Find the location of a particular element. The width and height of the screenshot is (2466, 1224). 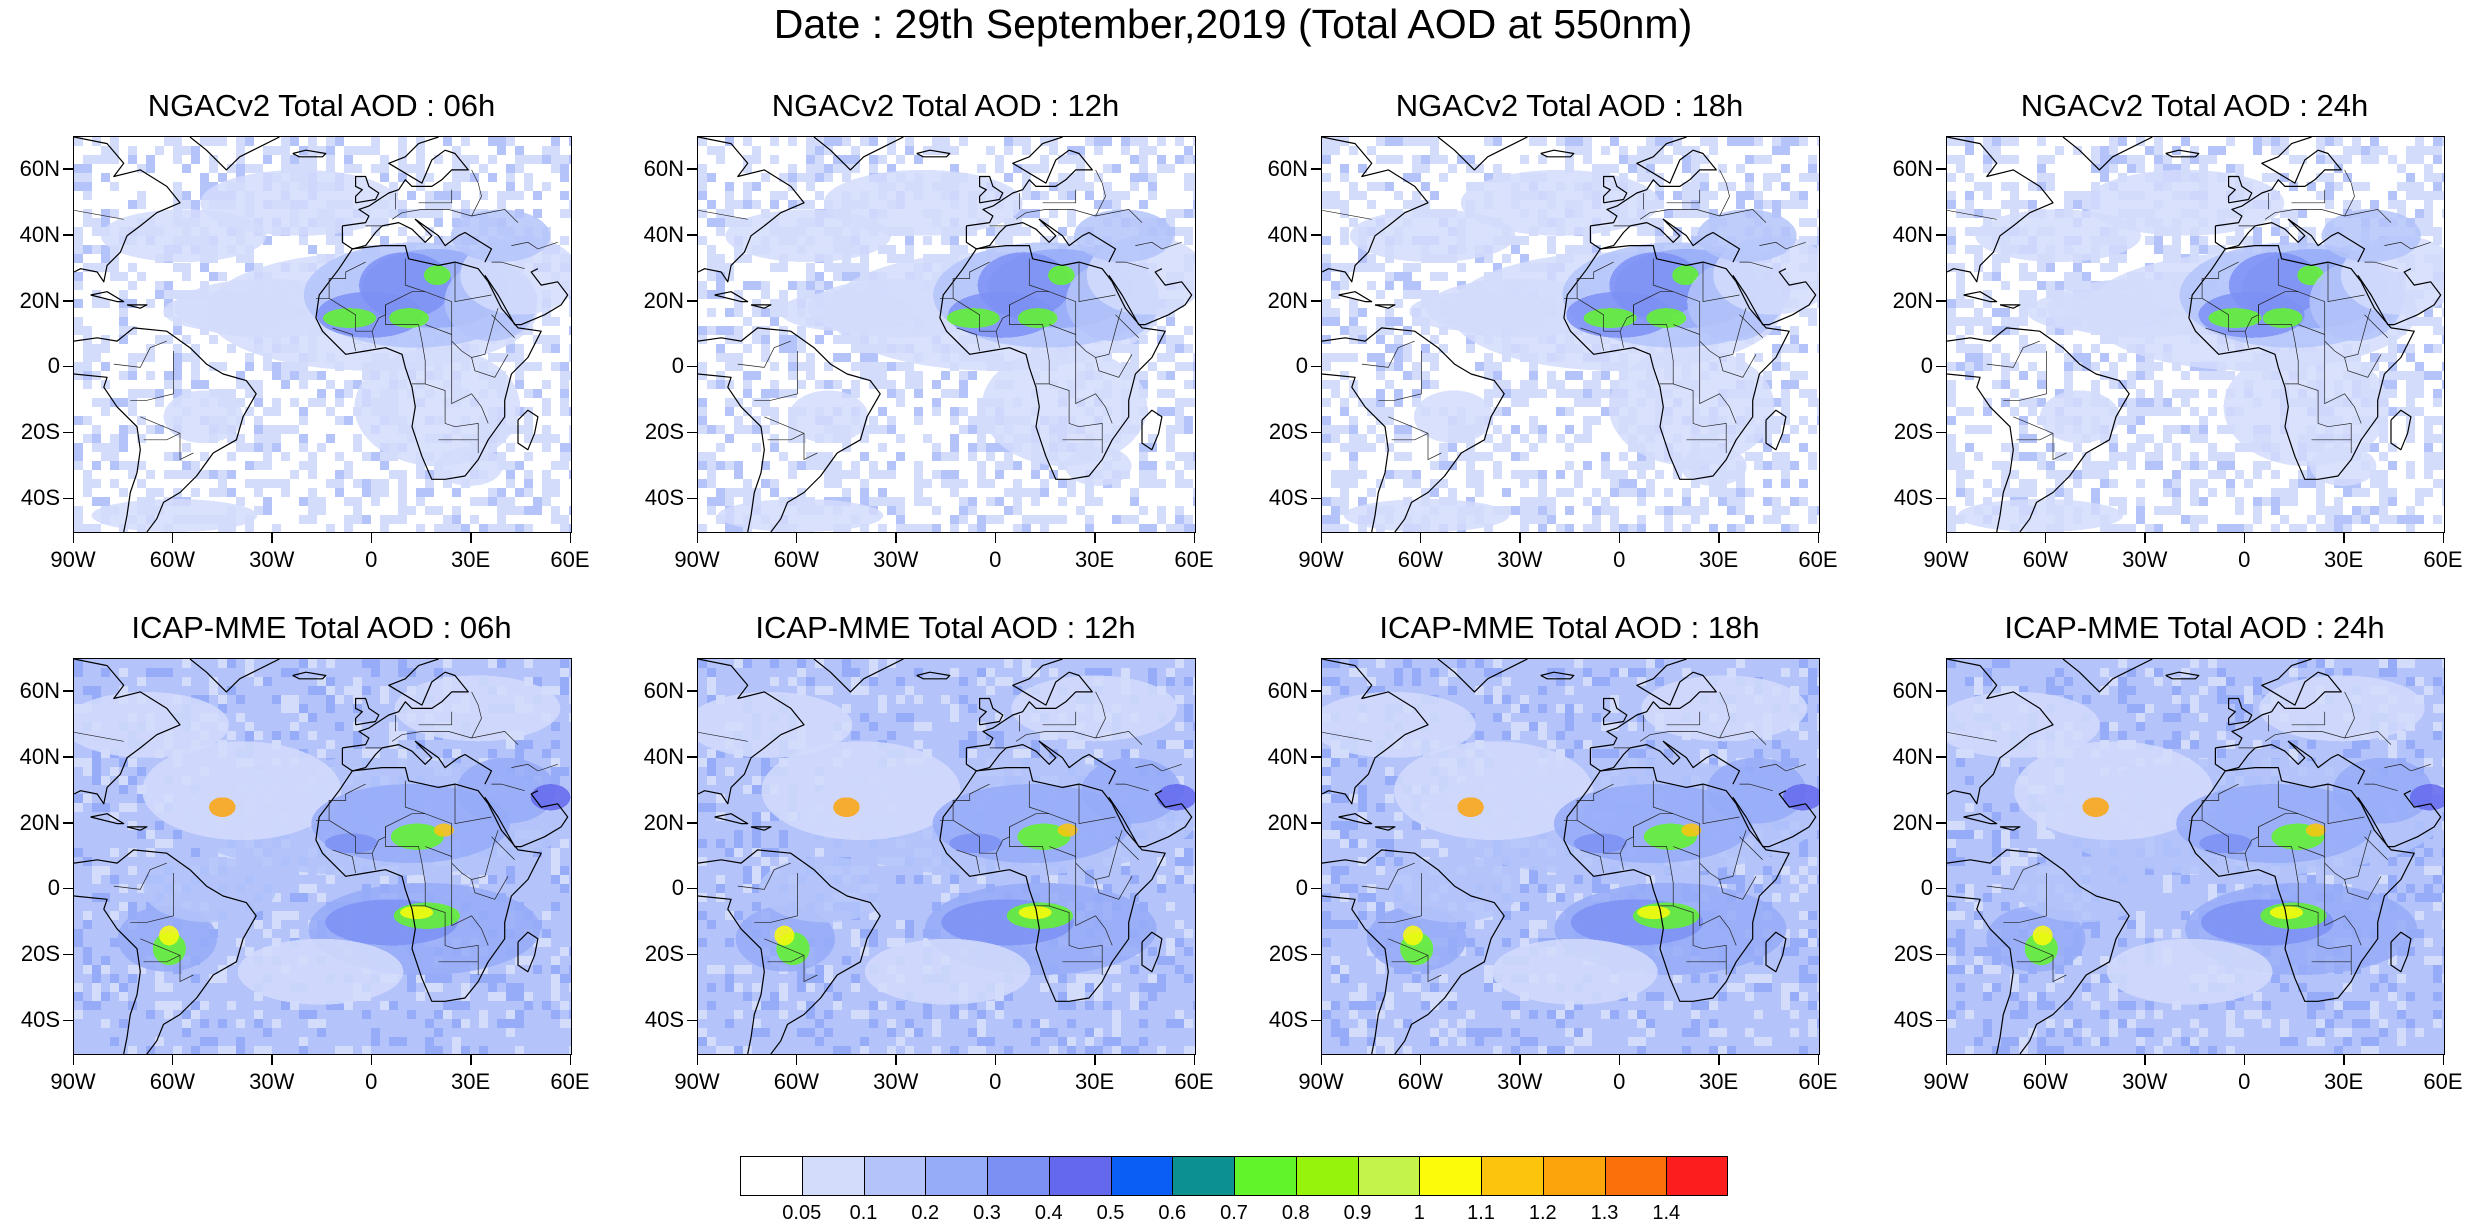

panel-title: ICAP-MME Total AOD : 24h is located at coordinates (2194, 627).